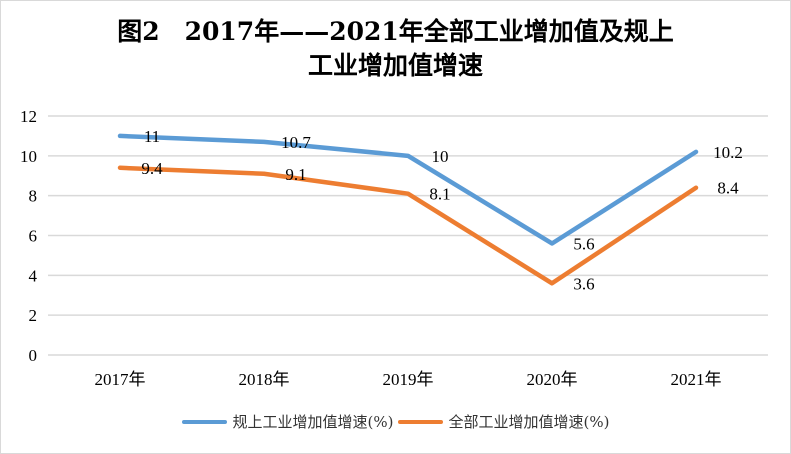 This screenshot has width=791, height=454. Describe the element at coordinates (33, 275) in the screenshot. I see `y-tick-label: 4` at that location.